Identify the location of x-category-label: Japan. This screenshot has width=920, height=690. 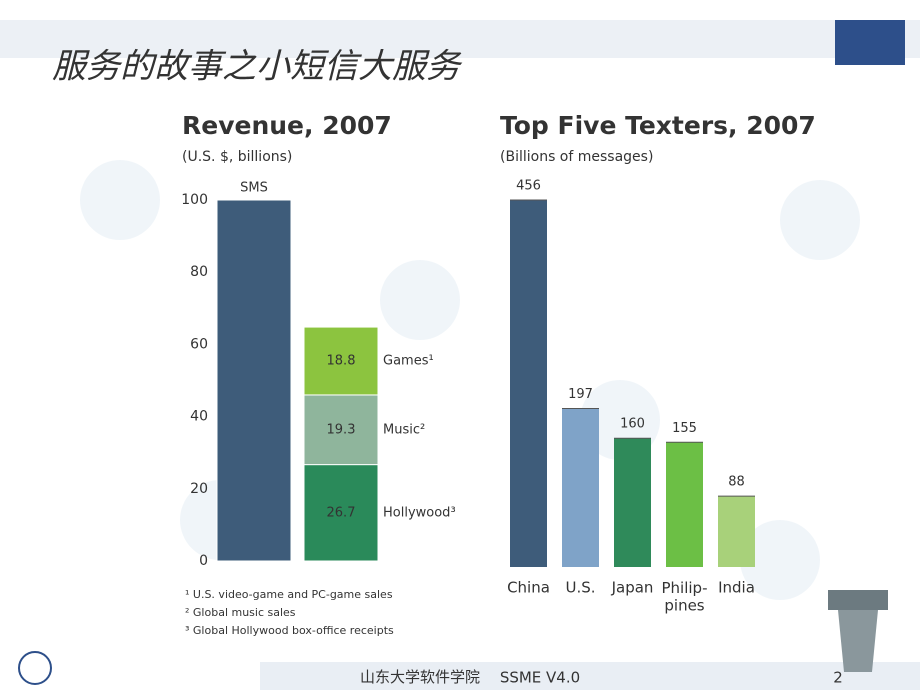
(632, 588).